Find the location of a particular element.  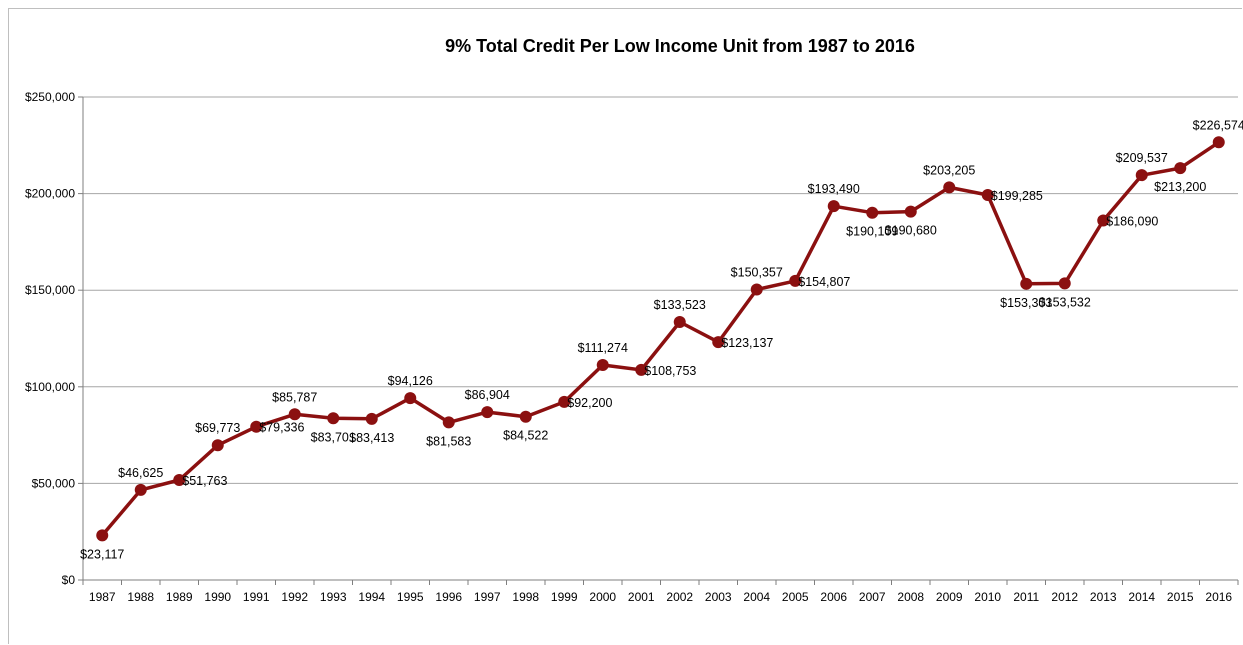

x-tick-label: 2008 is located at coordinates (910, 597).